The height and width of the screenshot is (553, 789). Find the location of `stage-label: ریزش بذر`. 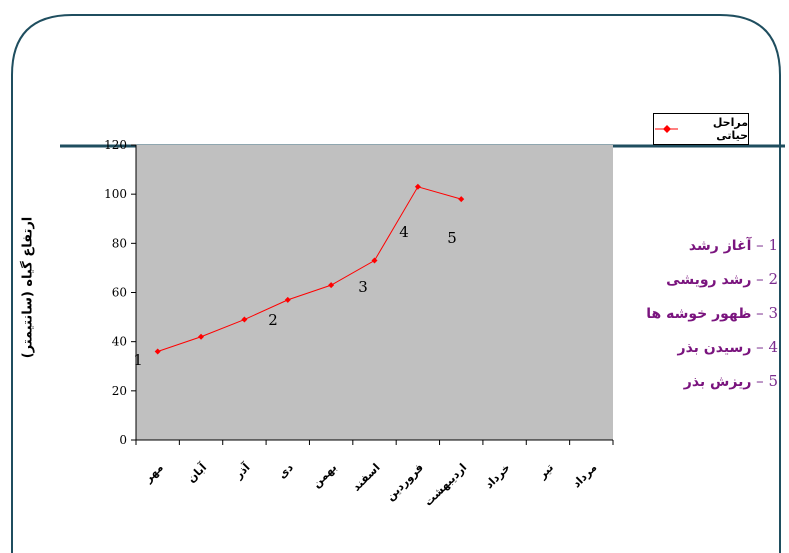

stage-label: ریزش بذر is located at coordinates (717, 382).